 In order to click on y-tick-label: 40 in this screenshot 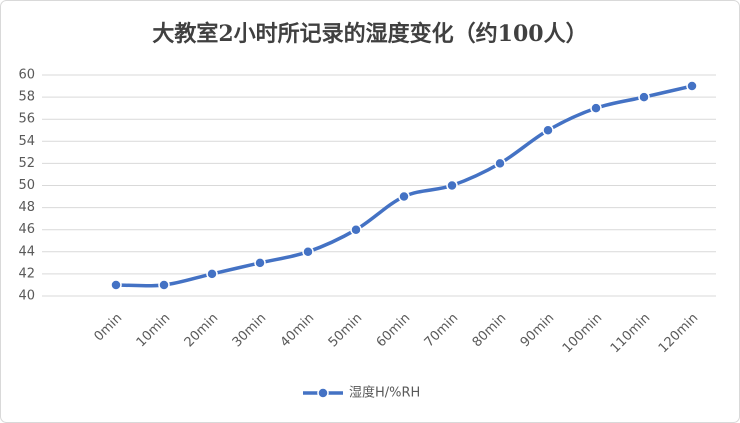, I will do `click(26, 296)`.